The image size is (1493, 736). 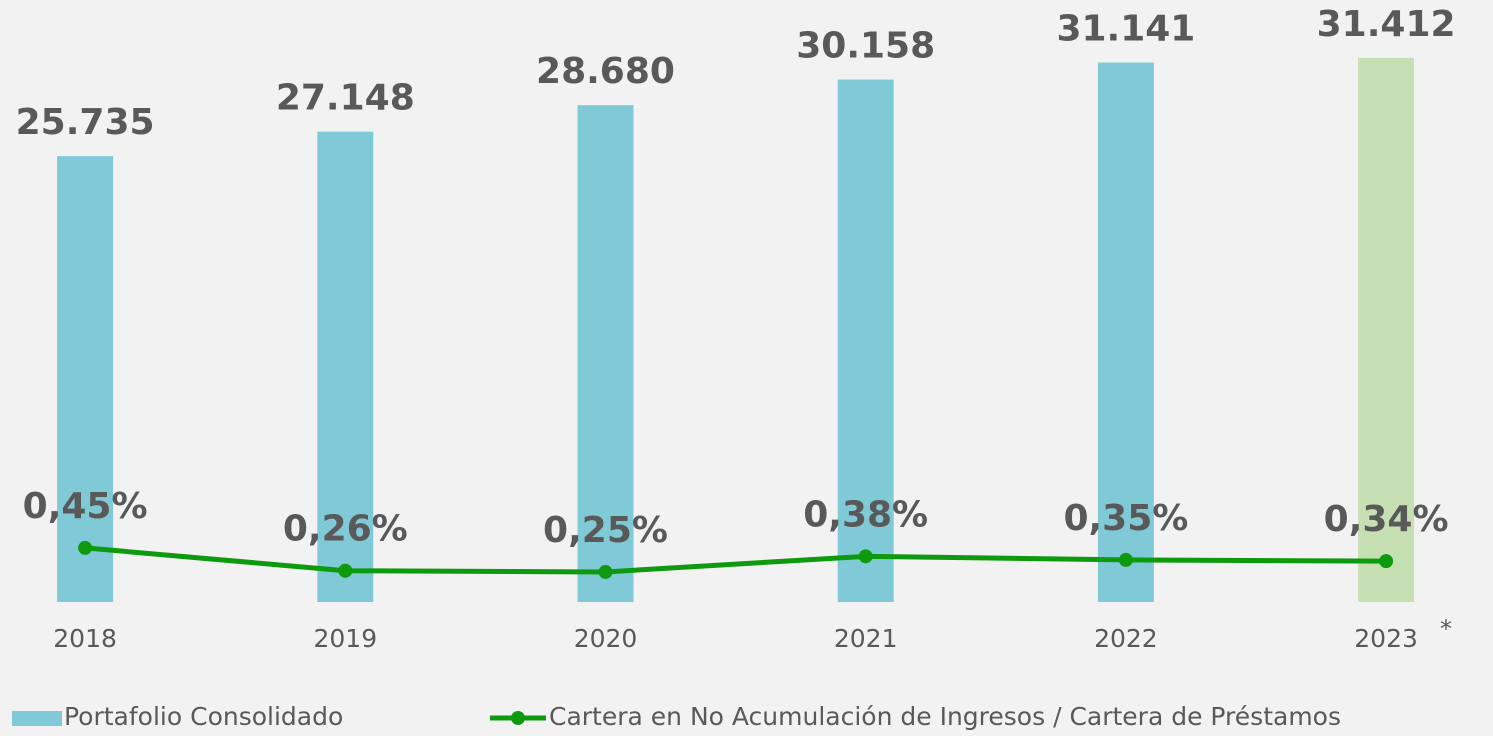 I want to click on x-tick-label: 2018, so click(x=85, y=638).